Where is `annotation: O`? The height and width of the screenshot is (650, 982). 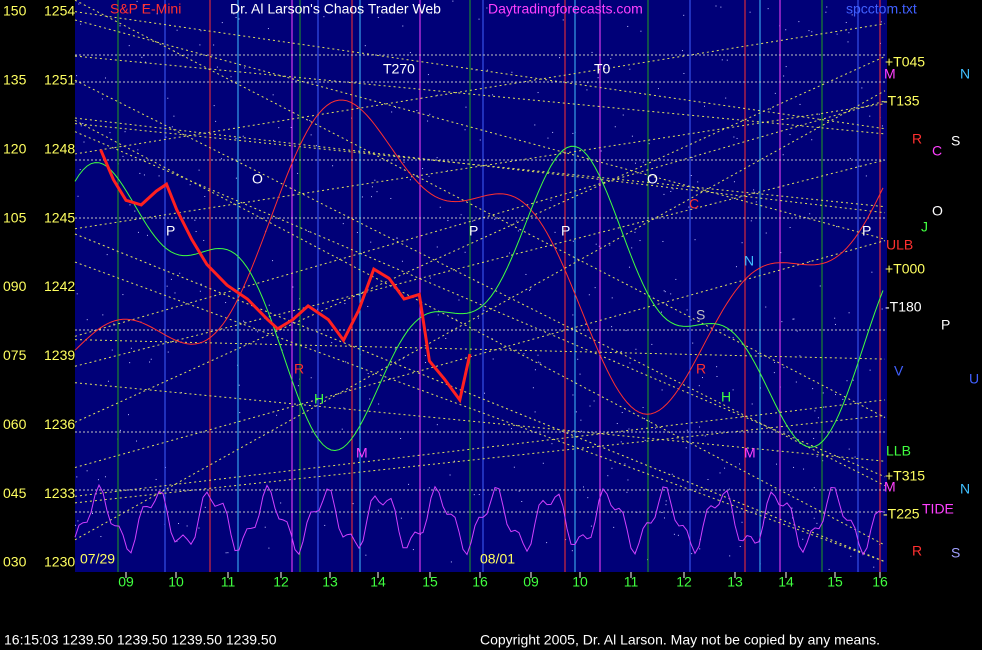
annotation: O is located at coordinates (652, 179).